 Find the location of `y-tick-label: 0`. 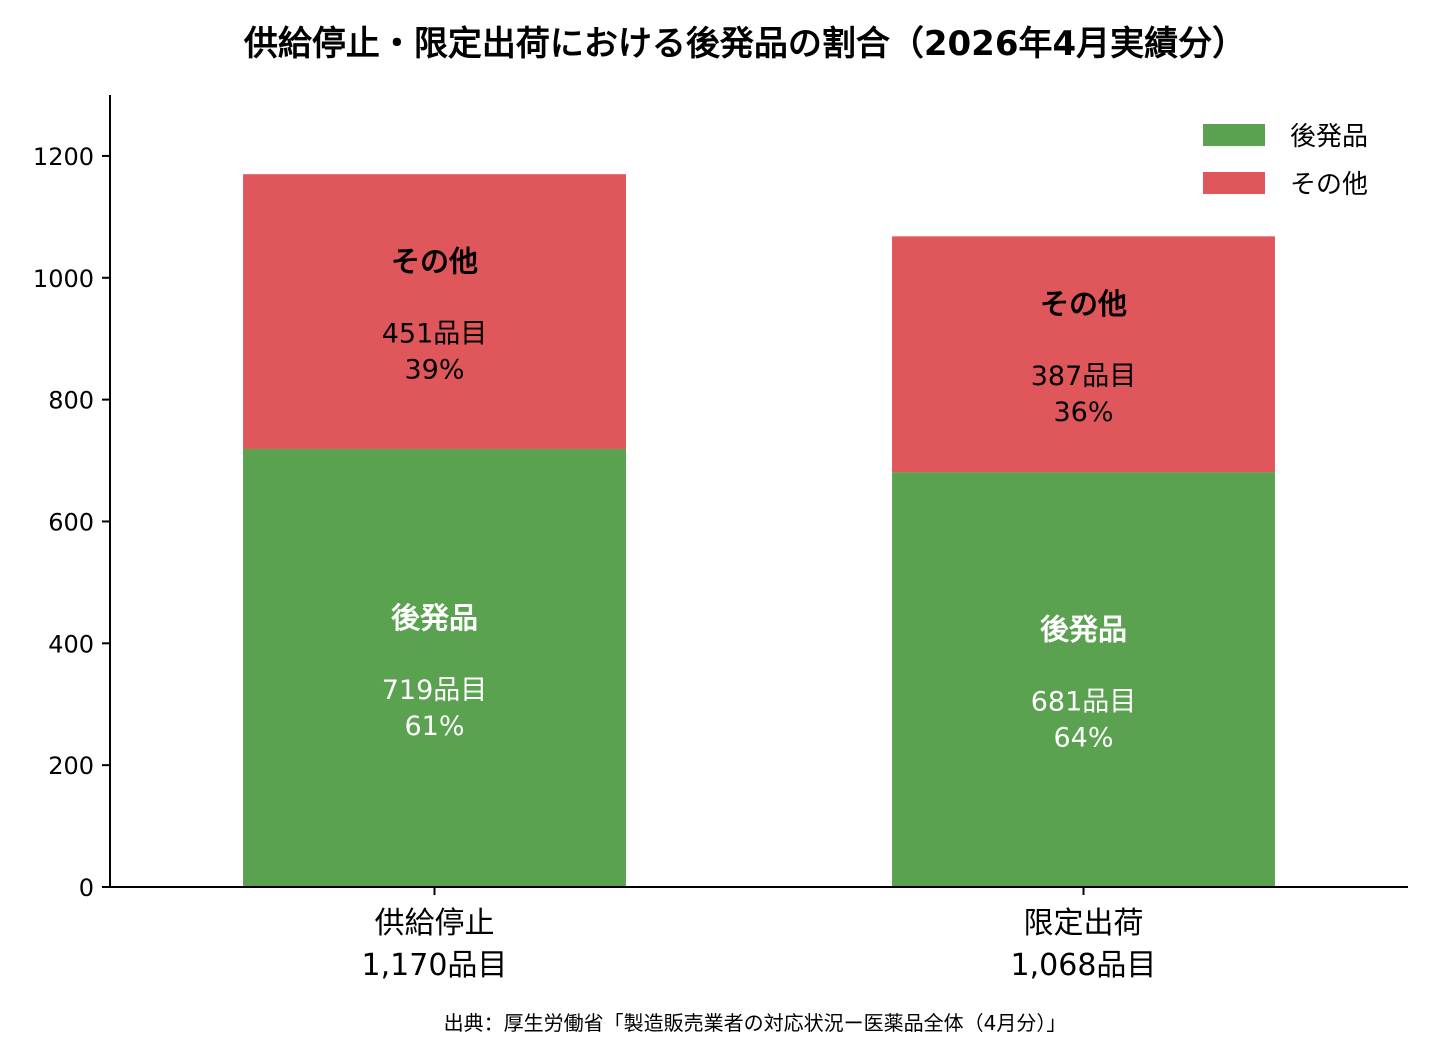

y-tick-label: 0 is located at coordinates (86, 888).